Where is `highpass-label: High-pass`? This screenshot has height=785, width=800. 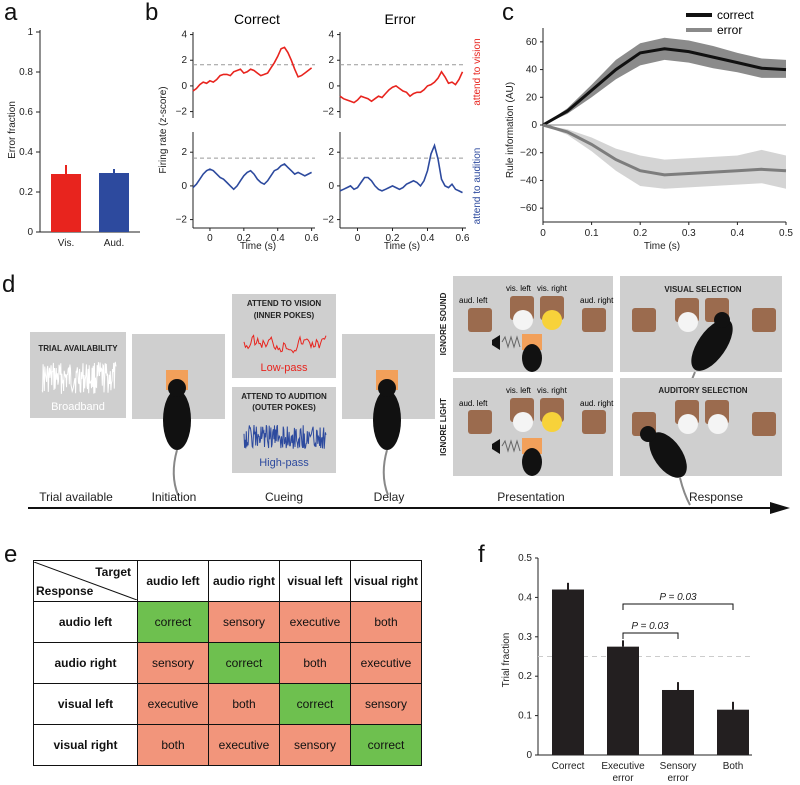 highpass-label: High-pass is located at coordinates (284, 463).